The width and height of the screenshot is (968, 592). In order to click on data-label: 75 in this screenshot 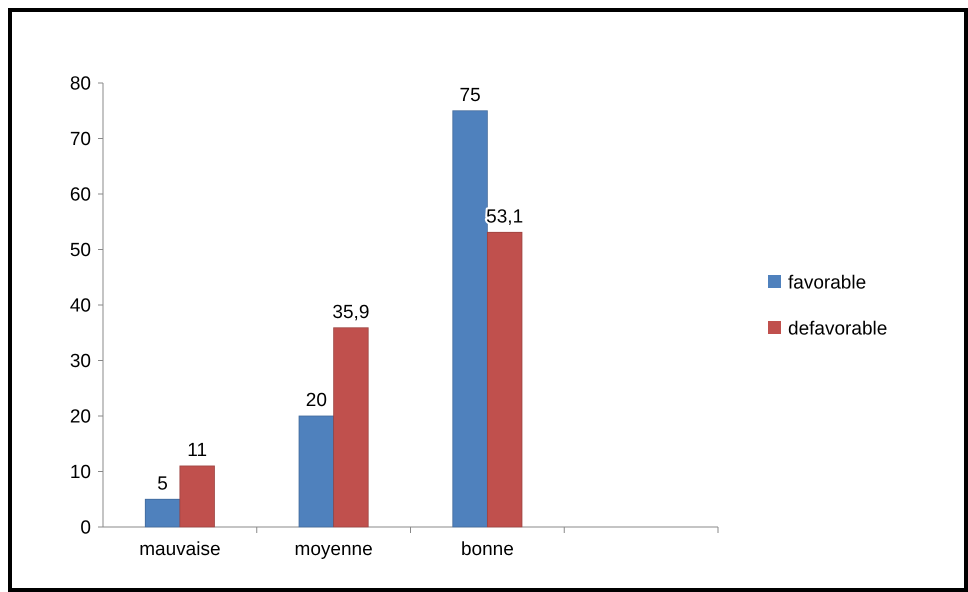, I will do `click(470, 95)`.